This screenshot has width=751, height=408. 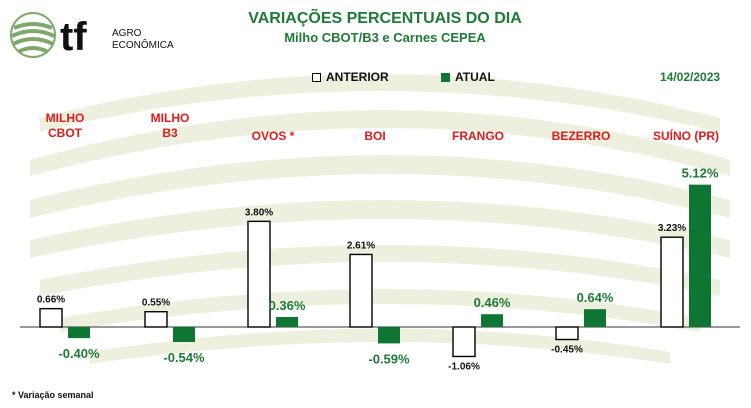 I want to click on data-label-atual: -0.40%, so click(x=79, y=353).